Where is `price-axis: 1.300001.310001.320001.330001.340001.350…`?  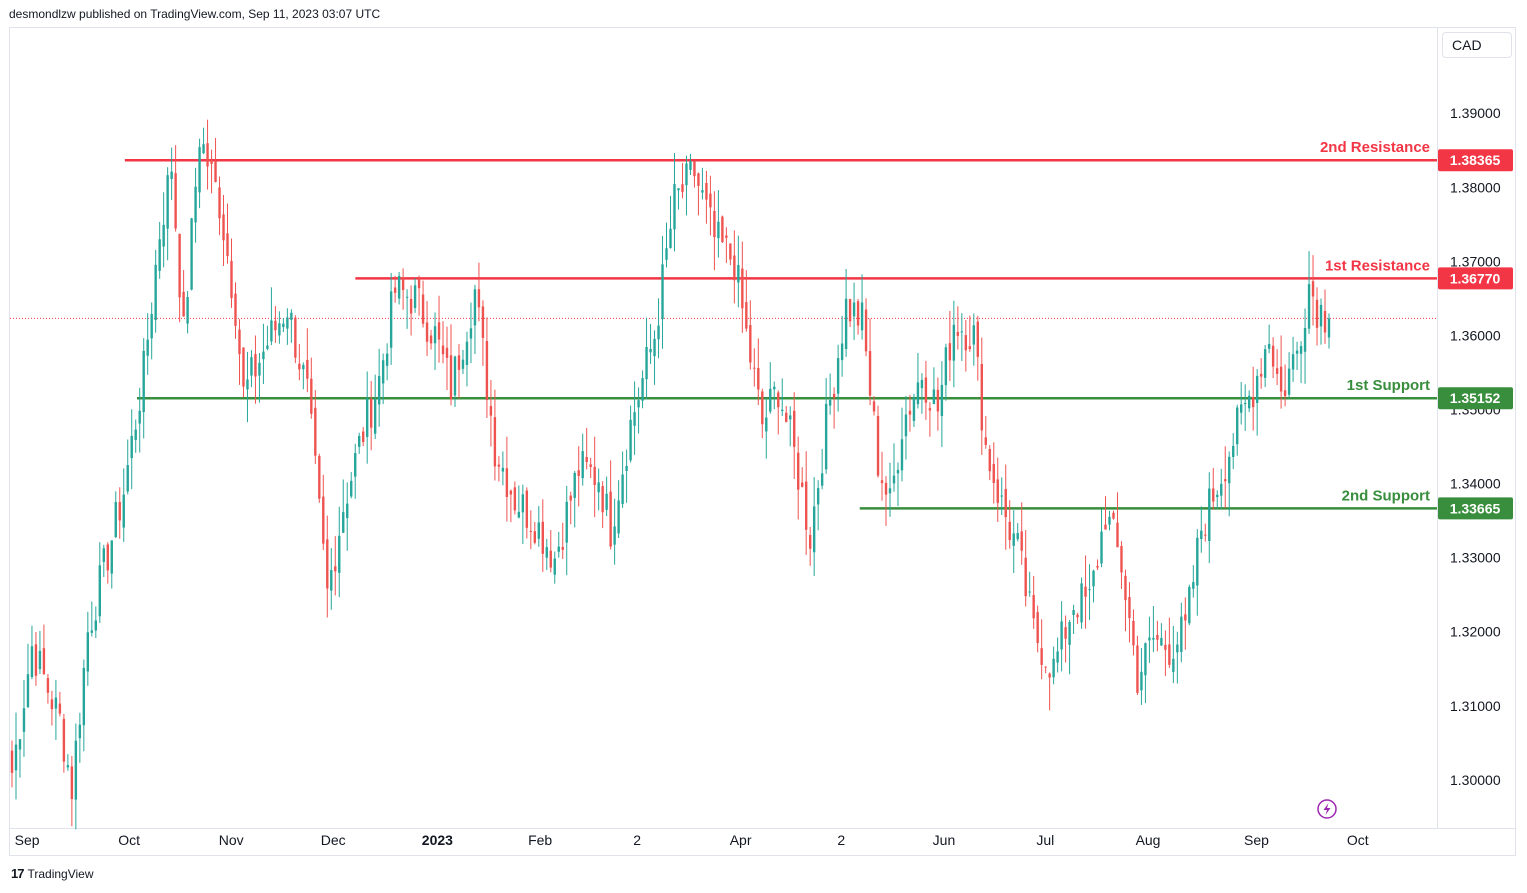
price-axis: 1.300001.310001.320001.330001.340001.350… is located at coordinates (1475, 446).